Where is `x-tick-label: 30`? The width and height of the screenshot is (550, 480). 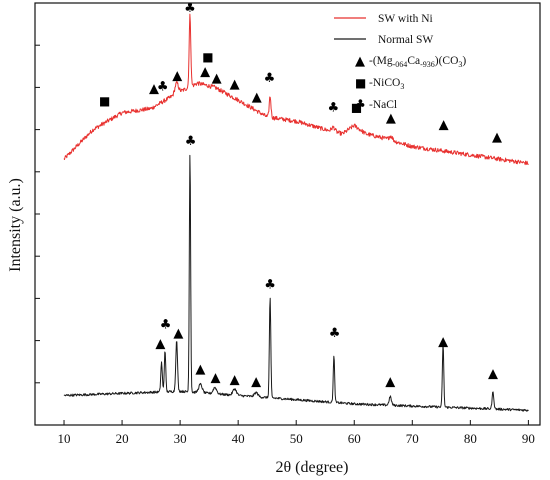 x-tick-label: 30 is located at coordinates (180, 438).